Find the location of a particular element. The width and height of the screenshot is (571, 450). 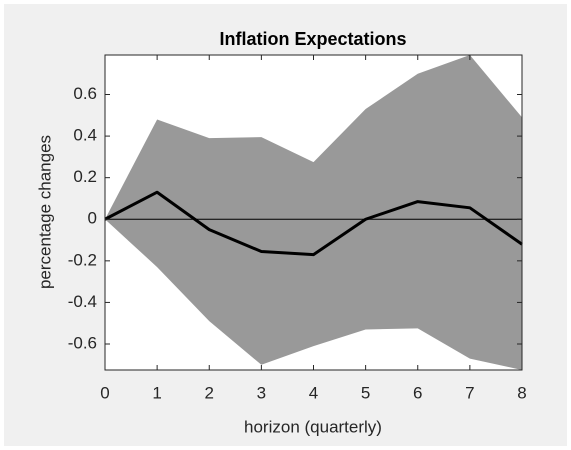

x-tick-label: 7 is located at coordinates (469, 392).